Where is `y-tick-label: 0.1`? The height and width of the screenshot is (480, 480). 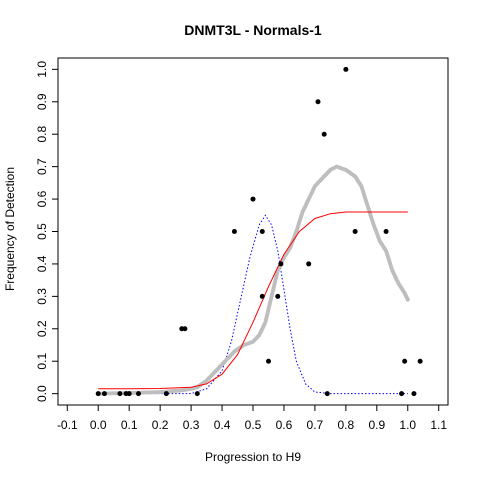
y-tick-label: 0.1 is located at coordinates (42, 361).